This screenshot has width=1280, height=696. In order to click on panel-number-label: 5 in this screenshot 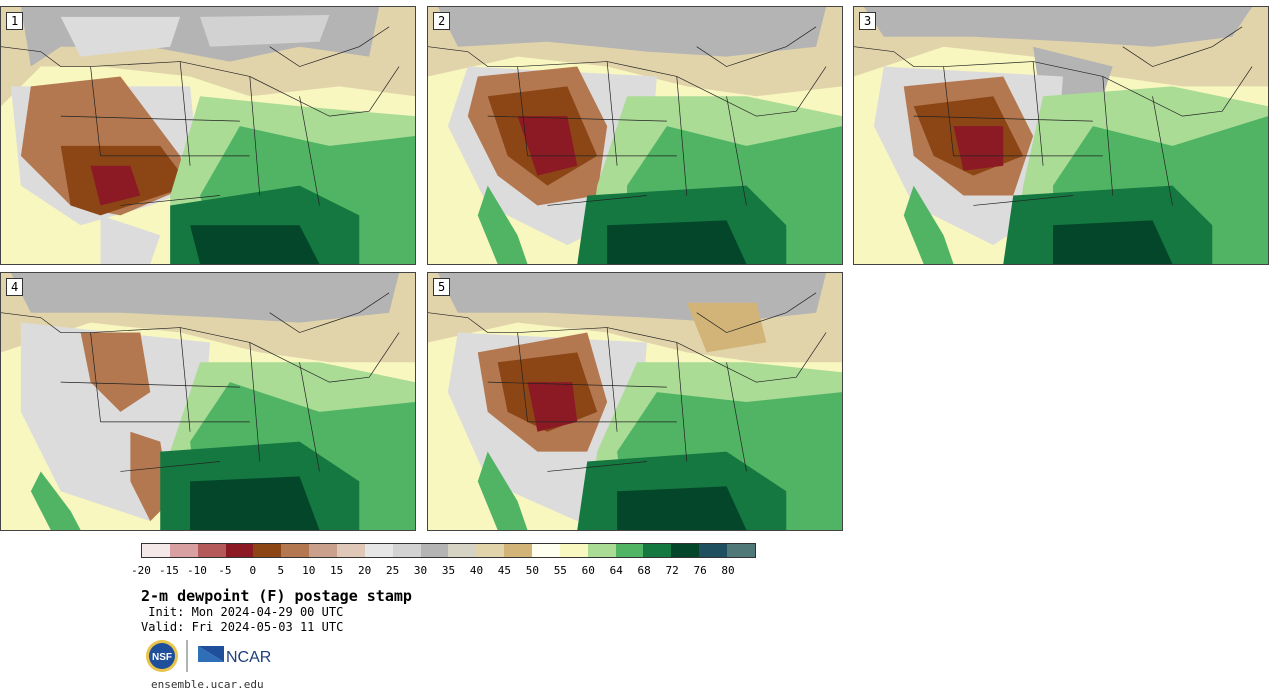, I will do `click(442, 287)`.